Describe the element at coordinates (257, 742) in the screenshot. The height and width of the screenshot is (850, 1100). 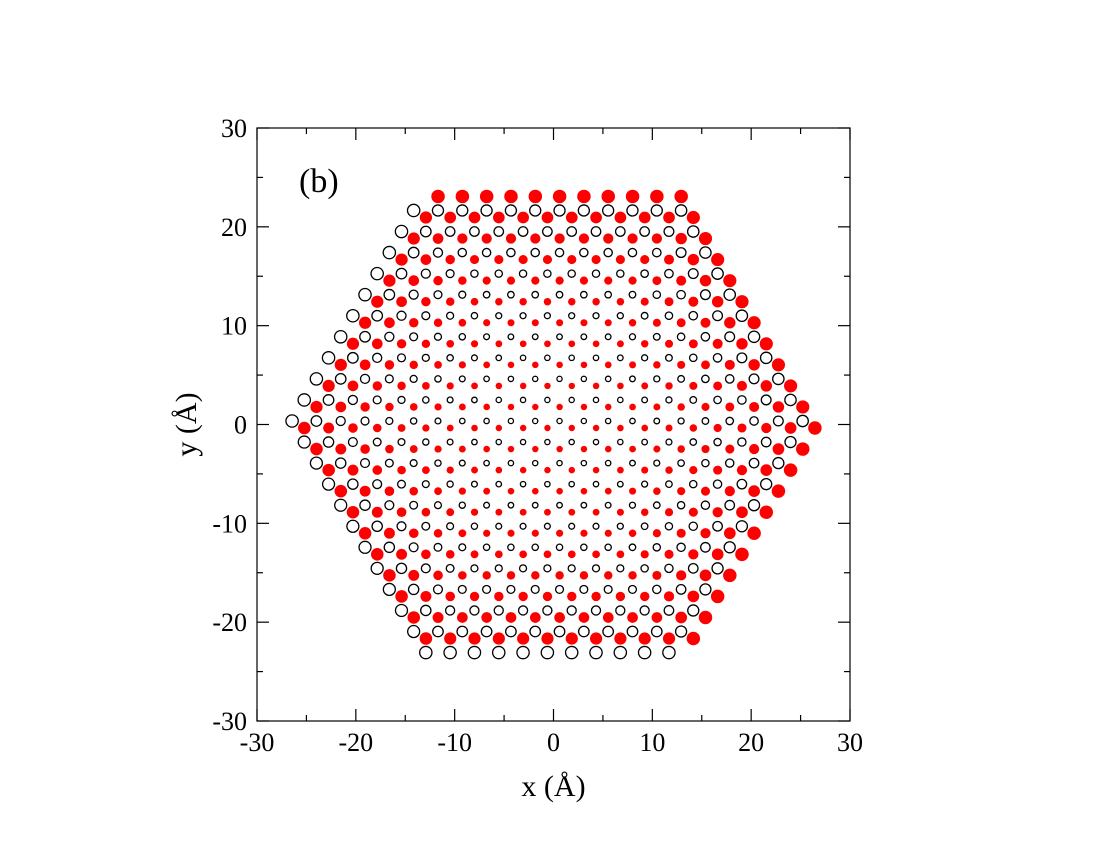
I see `x-tick-label: -30` at that location.